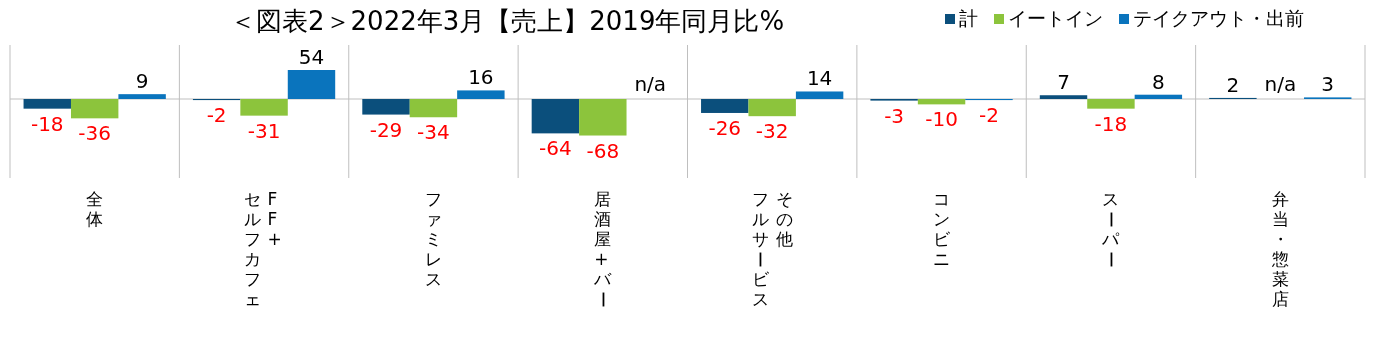 This screenshot has width=1374, height=349. What do you see at coordinates (1279, 249) in the screenshot?
I see `x-tick-label: 弁当・惣菜店` at bounding box center [1279, 249].